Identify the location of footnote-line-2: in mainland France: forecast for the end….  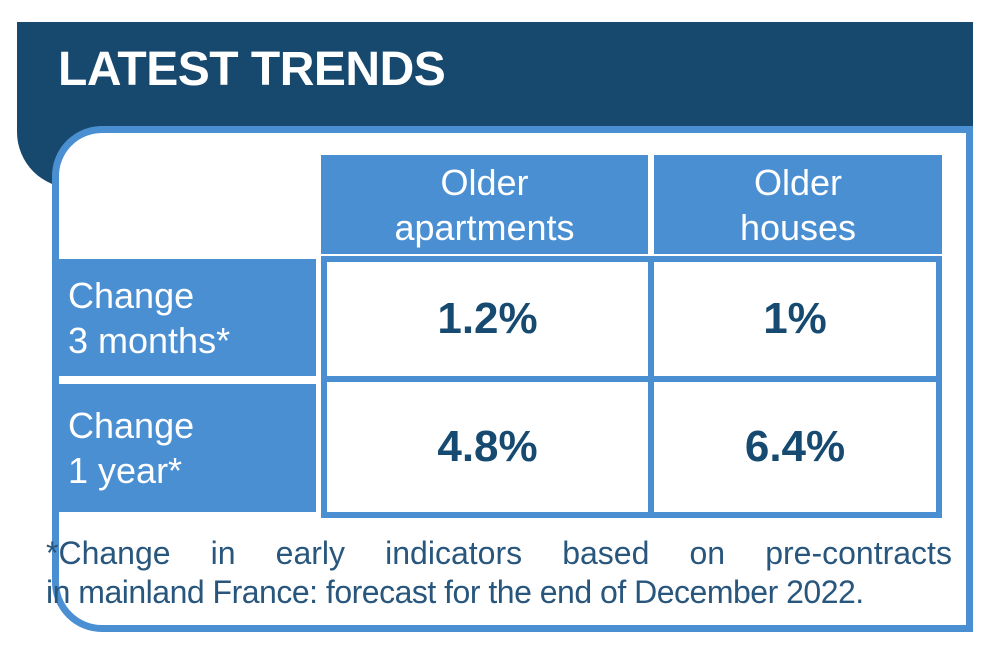
(455, 592).